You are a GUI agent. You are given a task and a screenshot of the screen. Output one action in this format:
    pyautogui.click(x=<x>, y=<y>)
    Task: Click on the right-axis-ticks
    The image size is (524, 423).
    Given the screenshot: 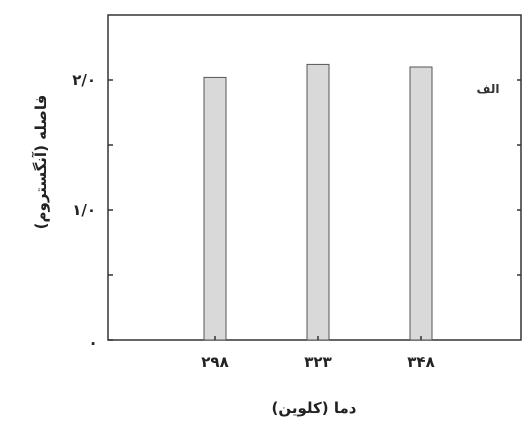 What is the action you would take?
    pyautogui.click(x=519, y=177)
    